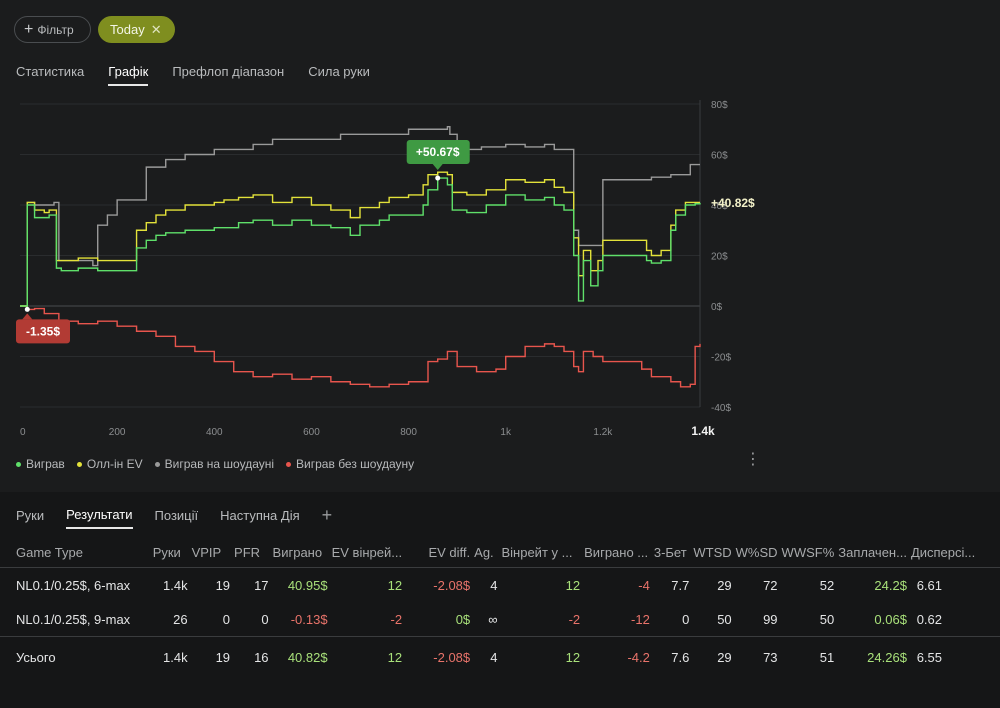 The width and height of the screenshot is (1000, 708). Describe the element at coordinates (929, 619) in the screenshot. I see `cell-variance: 0.62` at that location.